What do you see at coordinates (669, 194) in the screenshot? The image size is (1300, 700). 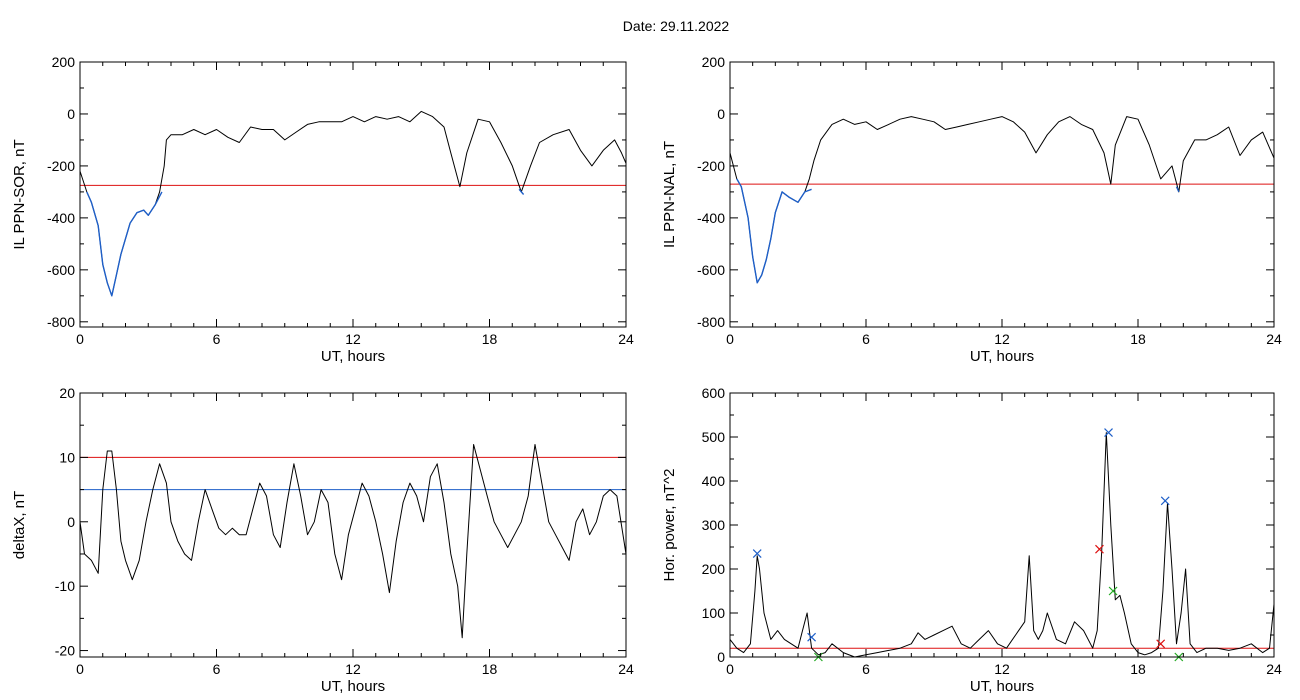 I see `y-axis-label: IL PPN-NAL, nT` at bounding box center [669, 194].